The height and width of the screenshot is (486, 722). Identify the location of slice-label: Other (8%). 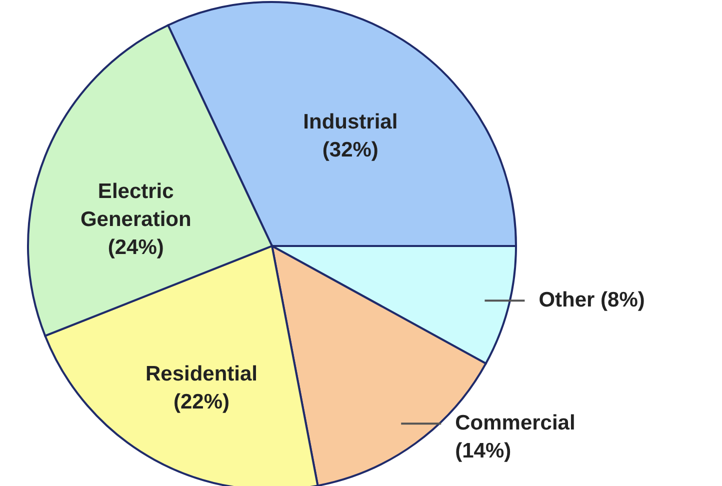
(591, 300).